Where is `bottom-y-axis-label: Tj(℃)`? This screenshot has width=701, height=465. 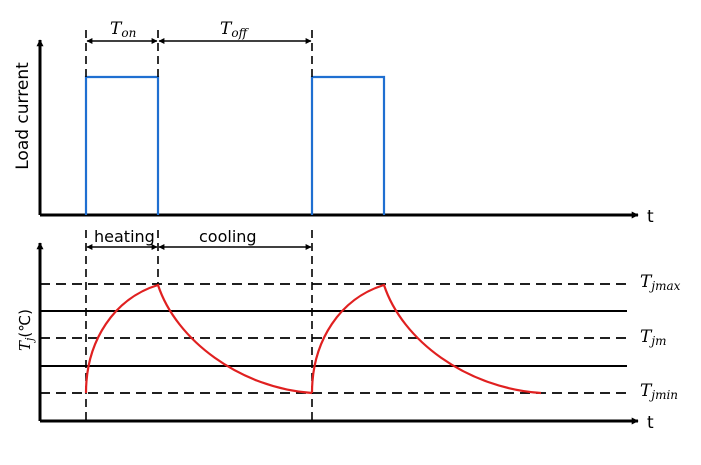
bottom-y-axis-label: Tj(℃) is located at coordinates (26, 330).